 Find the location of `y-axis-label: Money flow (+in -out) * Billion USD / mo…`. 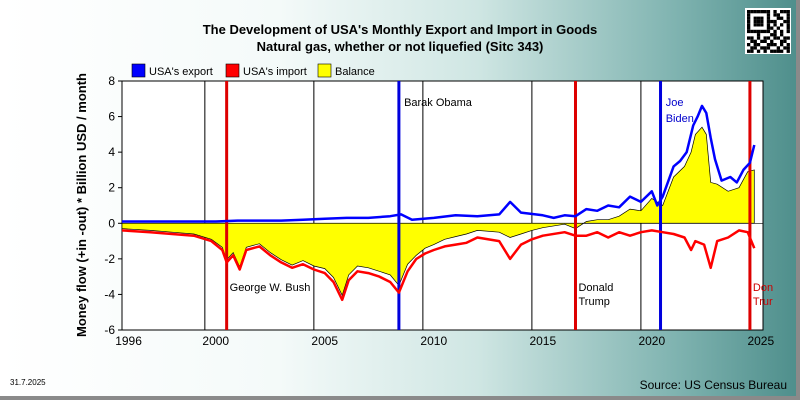

y-axis-label: Money flow (+in -out) * Billion USD / mo… is located at coordinates (81, 205).